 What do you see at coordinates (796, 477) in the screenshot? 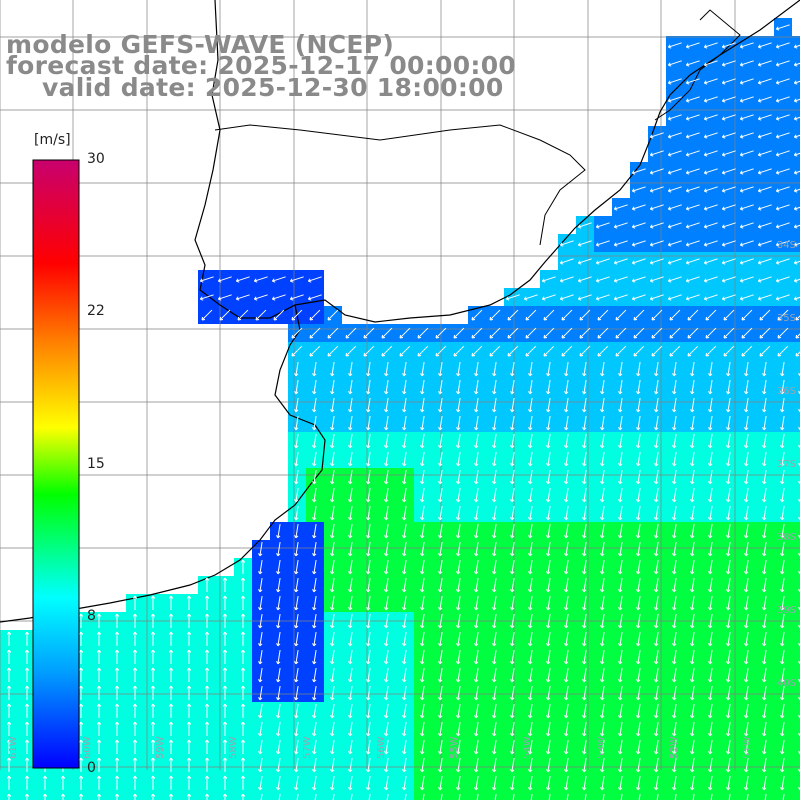
I see `field-cell` at bounding box center [796, 477].